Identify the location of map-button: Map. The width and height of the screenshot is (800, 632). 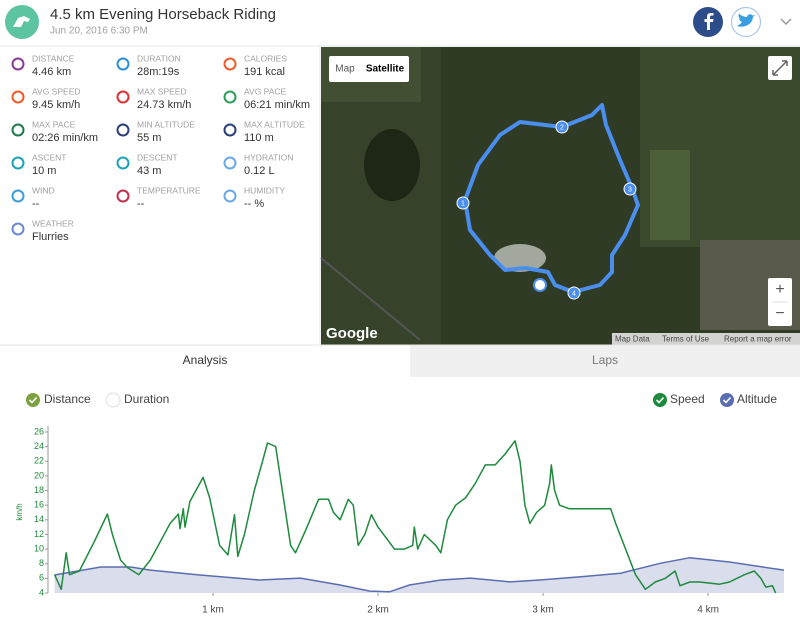
(345, 69).